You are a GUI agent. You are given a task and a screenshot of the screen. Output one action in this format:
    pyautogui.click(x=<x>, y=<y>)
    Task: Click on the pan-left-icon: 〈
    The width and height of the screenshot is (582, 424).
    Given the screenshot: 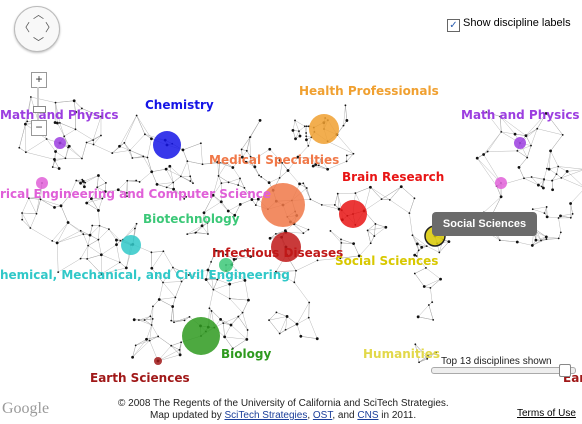 What is the action you would take?
    pyautogui.click(x=24, y=28)
    